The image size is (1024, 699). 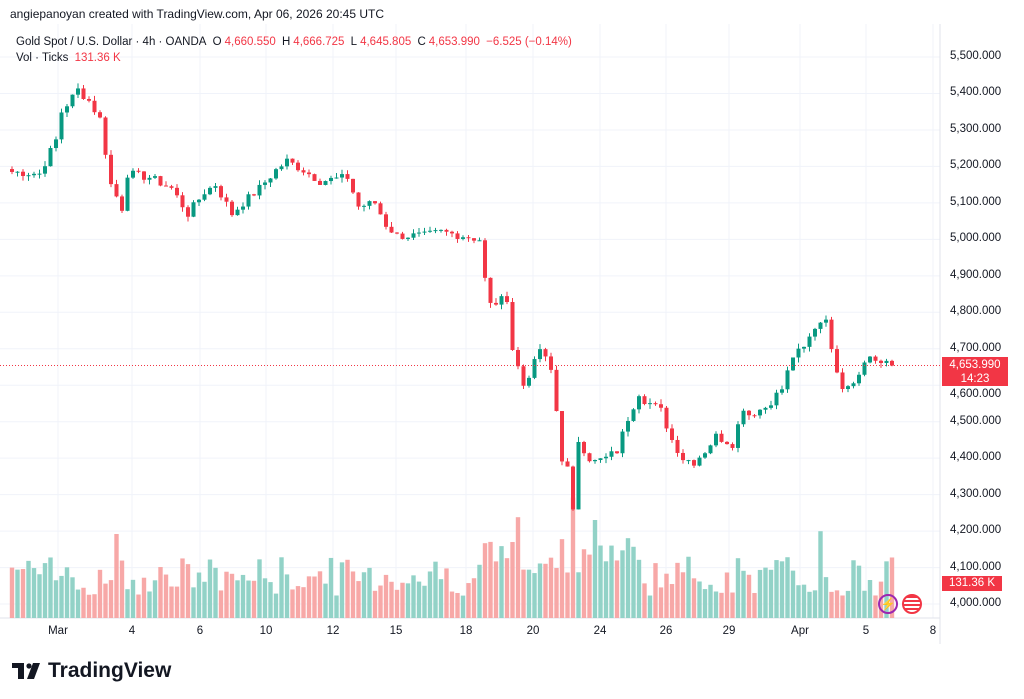 I want to click on y-tick-label: 4,700.000, so click(x=976, y=347).